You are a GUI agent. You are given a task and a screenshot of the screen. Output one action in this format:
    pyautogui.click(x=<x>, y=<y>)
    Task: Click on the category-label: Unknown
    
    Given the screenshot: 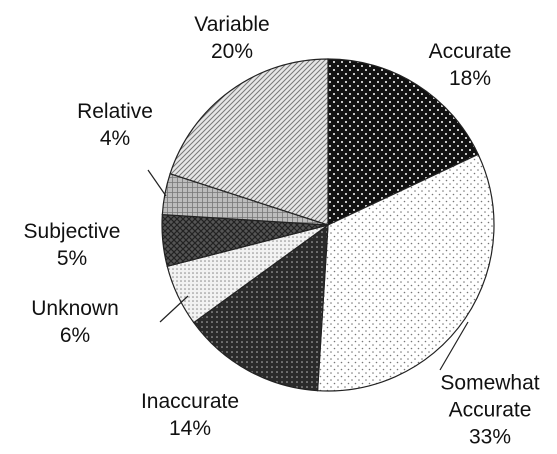 What is the action you would take?
    pyautogui.click(x=75, y=308)
    